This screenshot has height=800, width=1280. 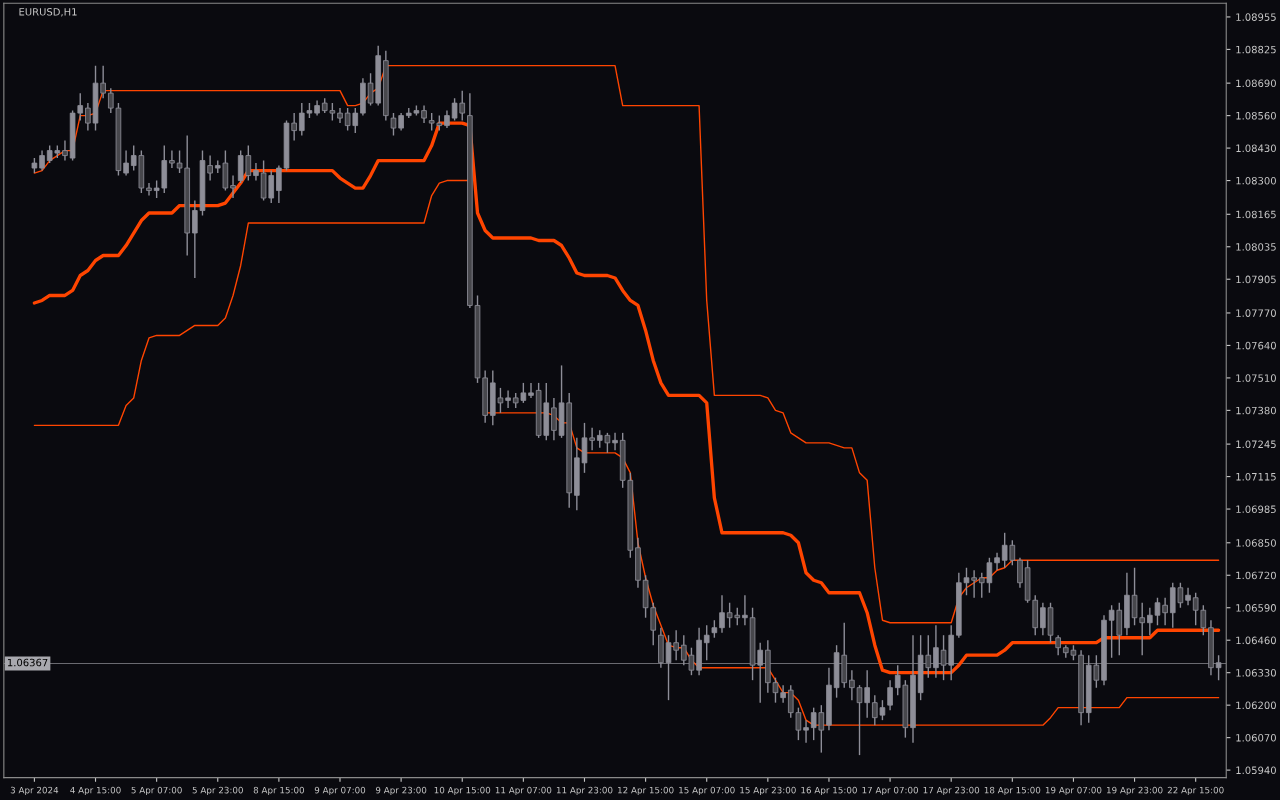 I want to click on x-tick-label: 3 Apr 2024, so click(x=34, y=791).